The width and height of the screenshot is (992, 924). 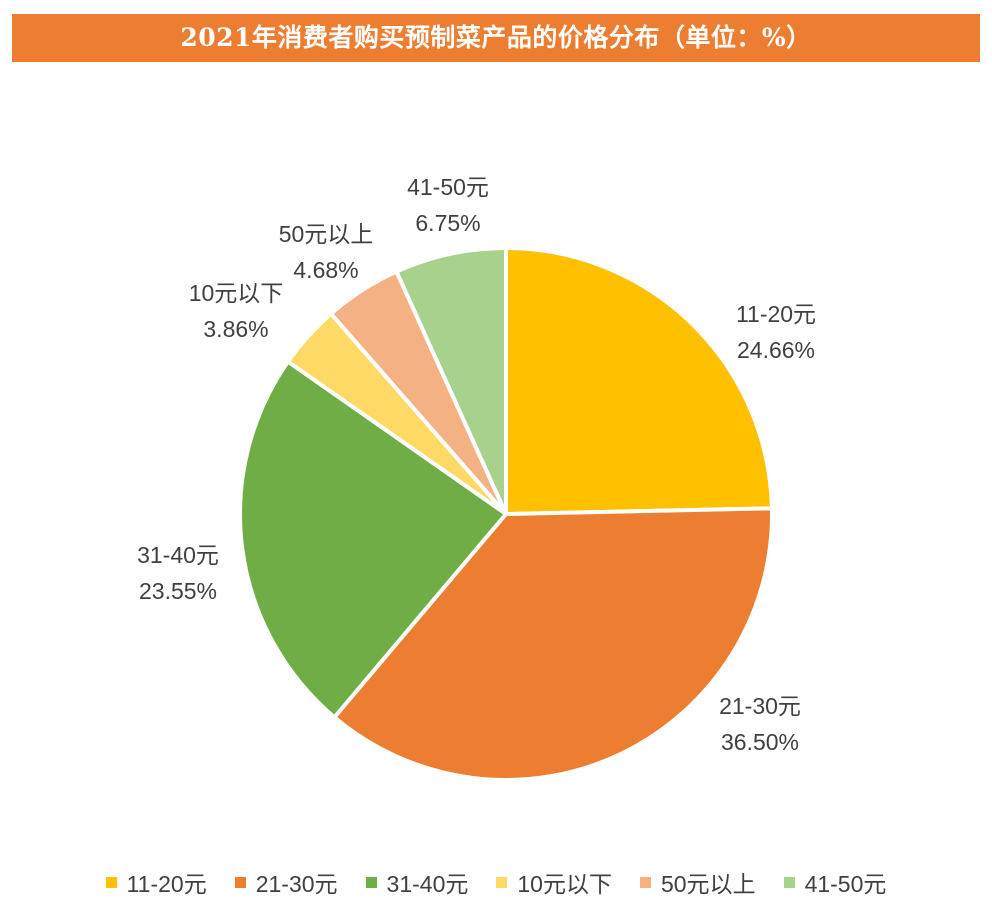 I want to click on legend-item-1: 11-20元, so click(x=156, y=882).